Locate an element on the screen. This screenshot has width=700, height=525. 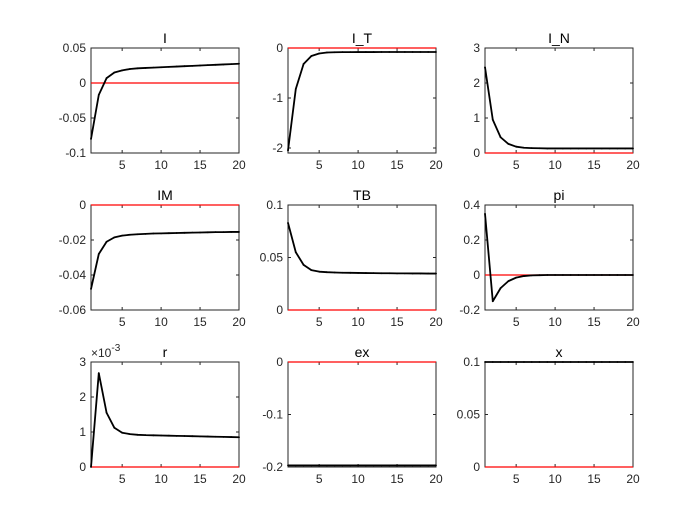
subplot-title: I_T is located at coordinates (362, 38).